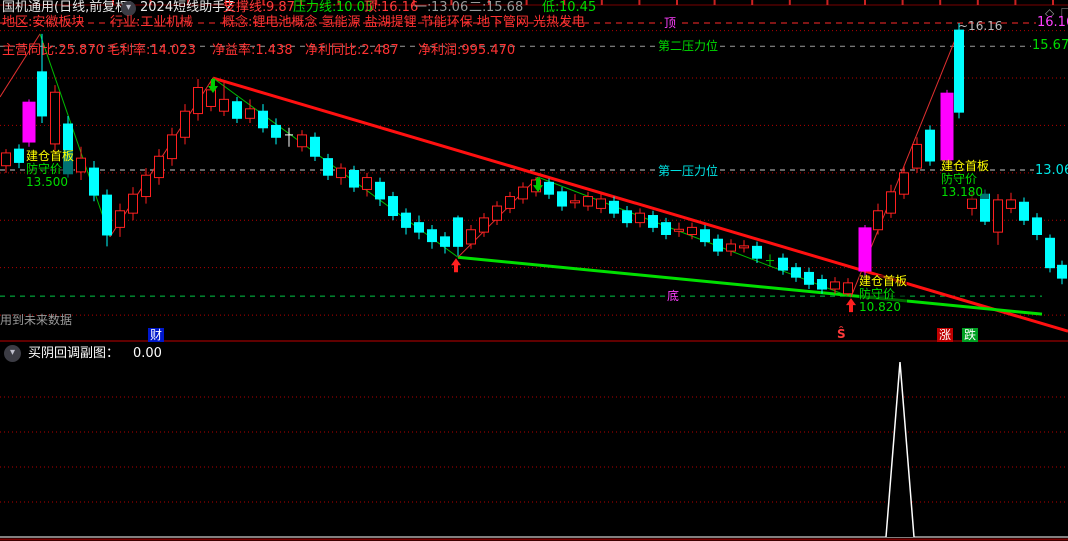  What do you see at coordinates (315, 7) in the screenshot?
I see `stat-pressure-label: 压力线:` at bounding box center [315, 7].